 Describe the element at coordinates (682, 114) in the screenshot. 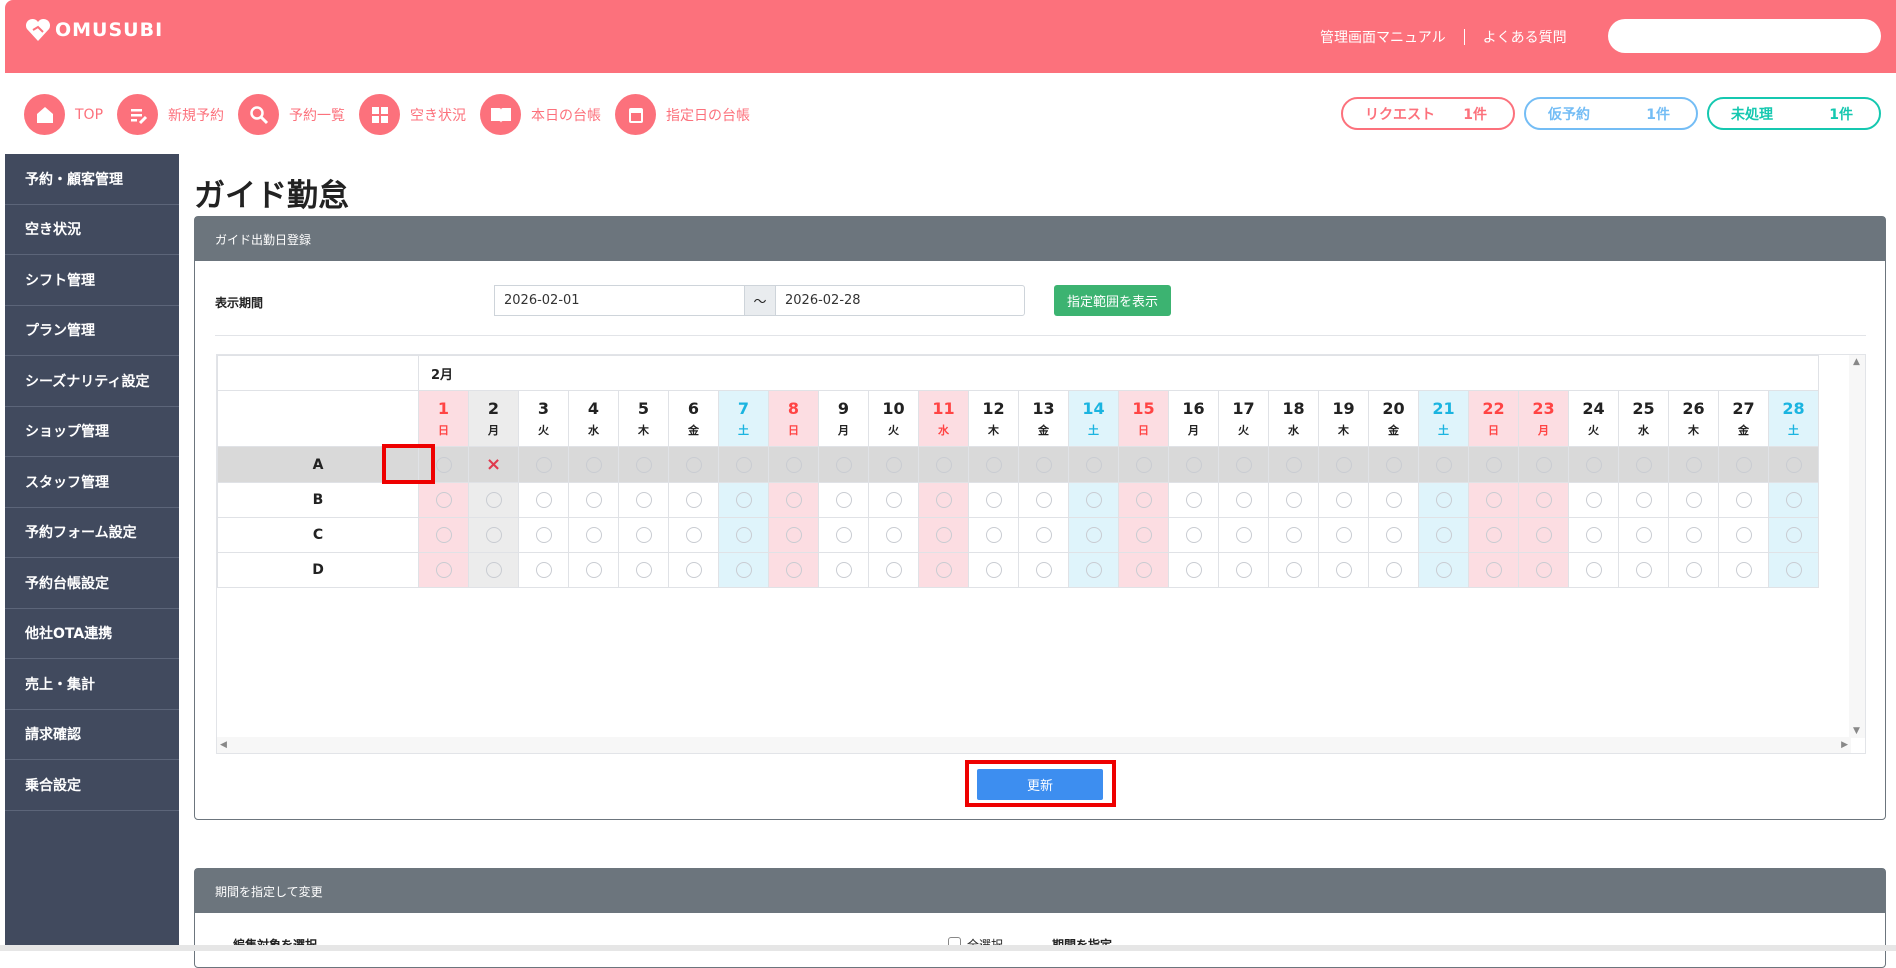

I see `nav-date-ledger: 指定日の台帳` at that location.